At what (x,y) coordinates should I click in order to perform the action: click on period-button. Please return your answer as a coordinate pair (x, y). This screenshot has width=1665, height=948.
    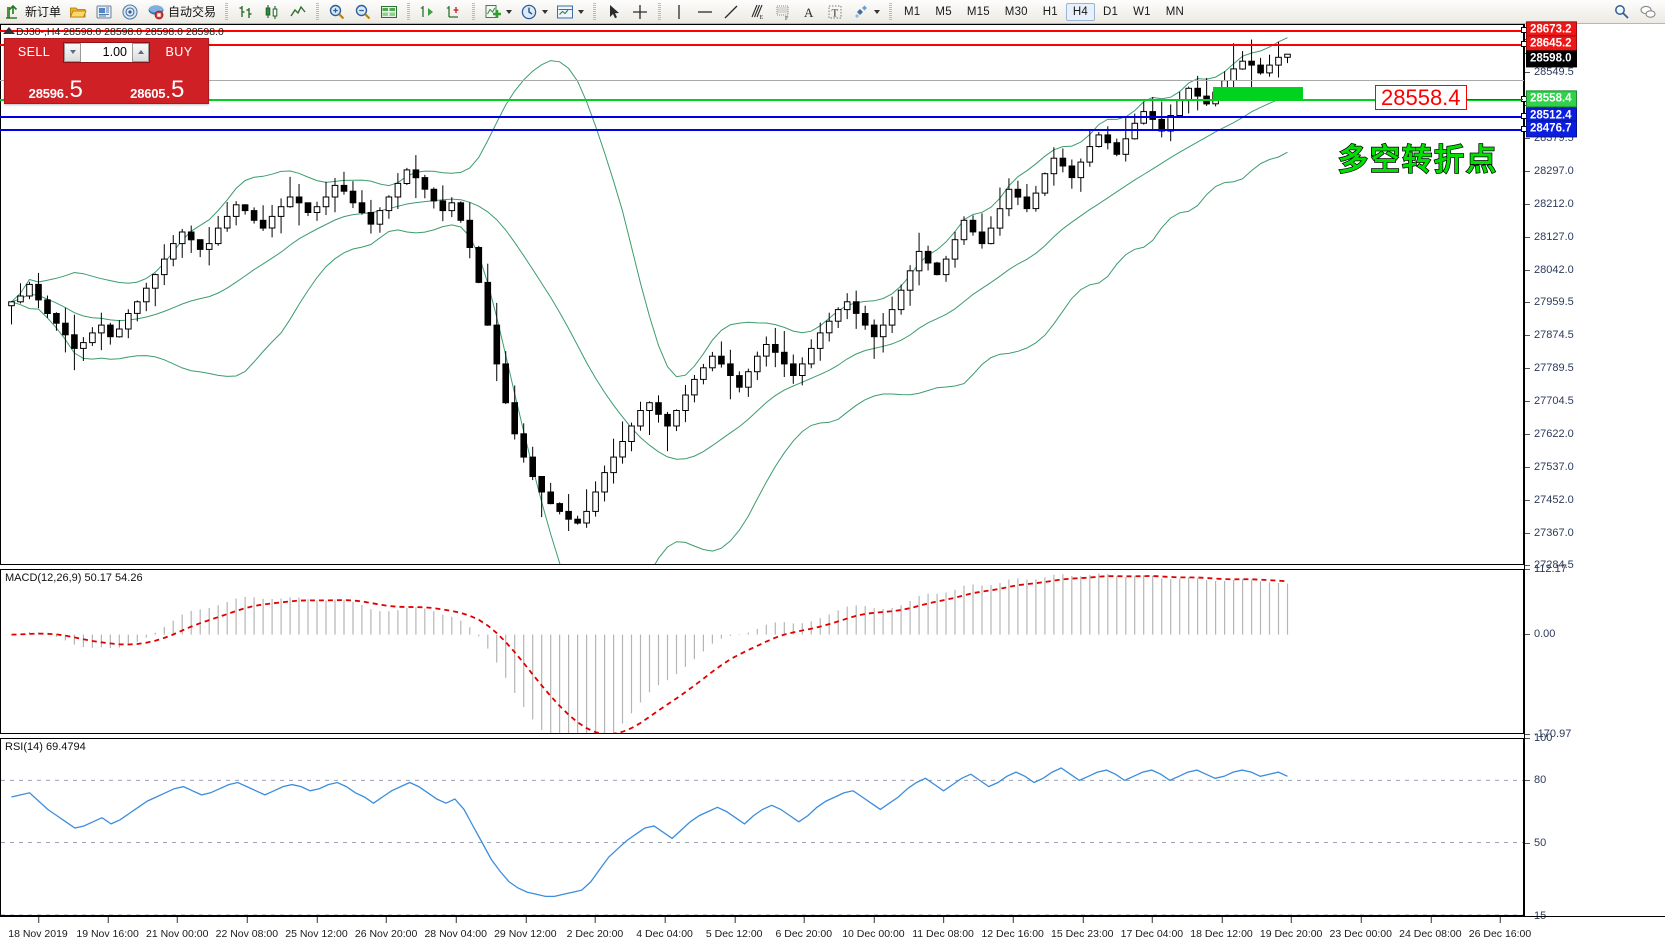
    Looking at the image, I should click on (534, 12).